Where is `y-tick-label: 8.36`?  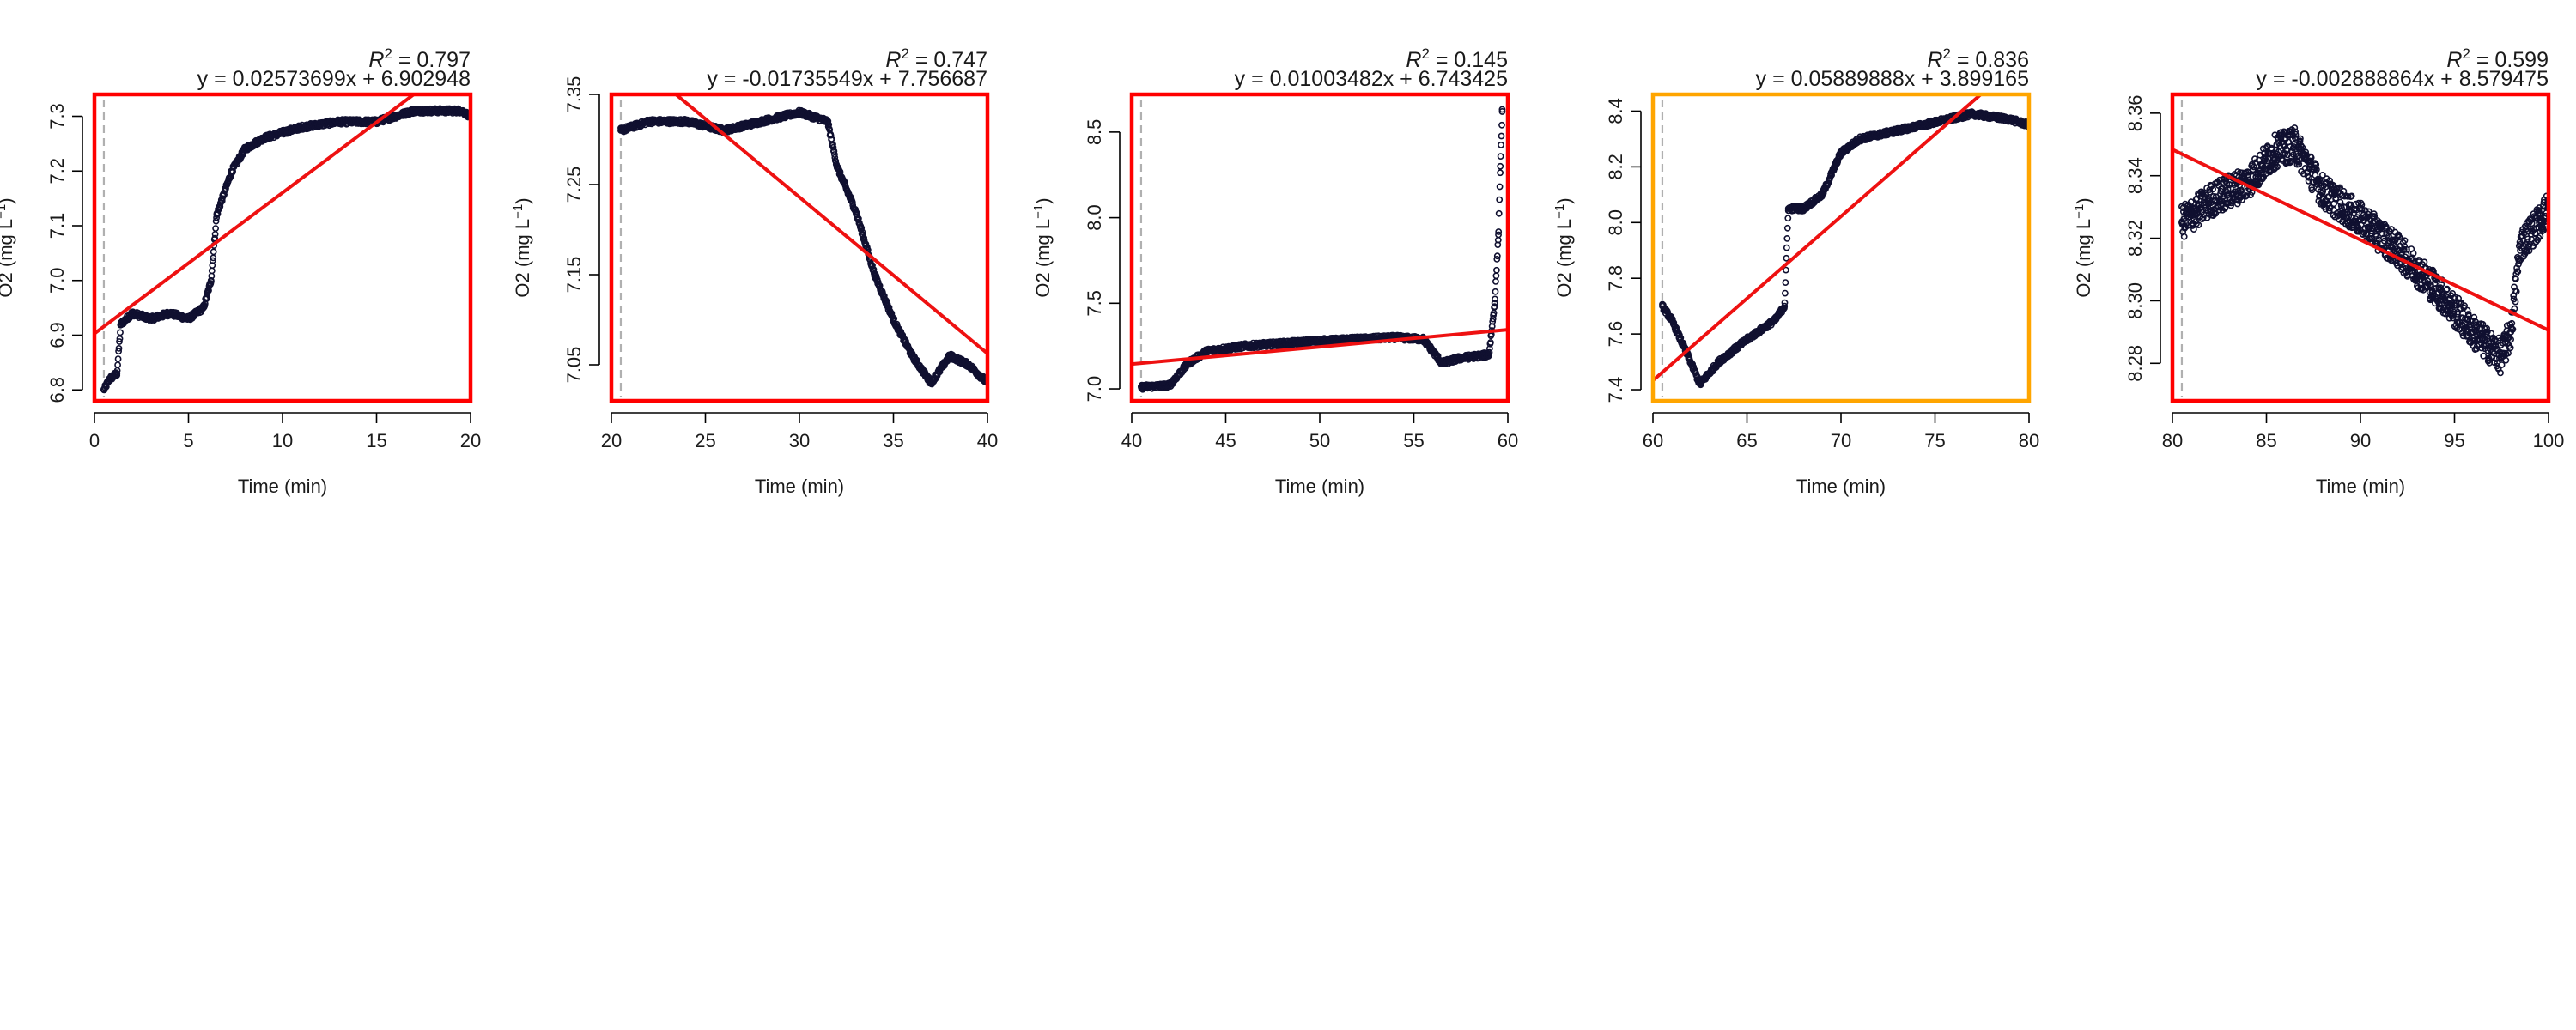
y-tick-label: 8.36 is located at coordinates (2135, 112).